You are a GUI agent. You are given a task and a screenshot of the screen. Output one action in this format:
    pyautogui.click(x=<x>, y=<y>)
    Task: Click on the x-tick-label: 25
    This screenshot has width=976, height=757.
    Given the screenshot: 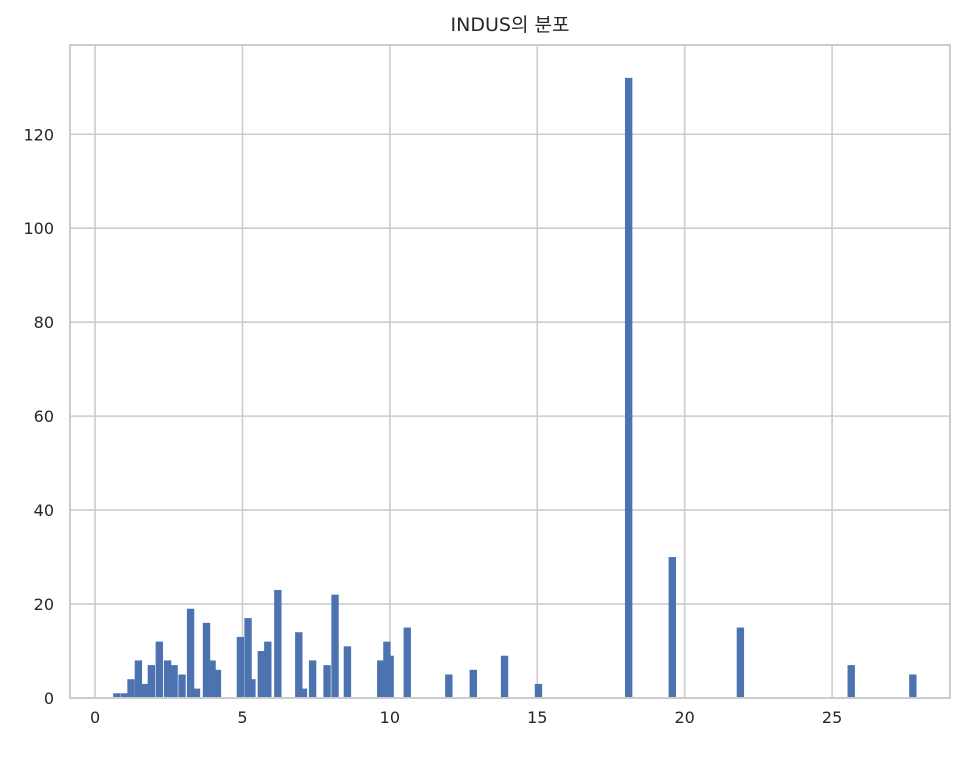 What is the action you would take?
    pyautogui.click(x=832, y=717)
    